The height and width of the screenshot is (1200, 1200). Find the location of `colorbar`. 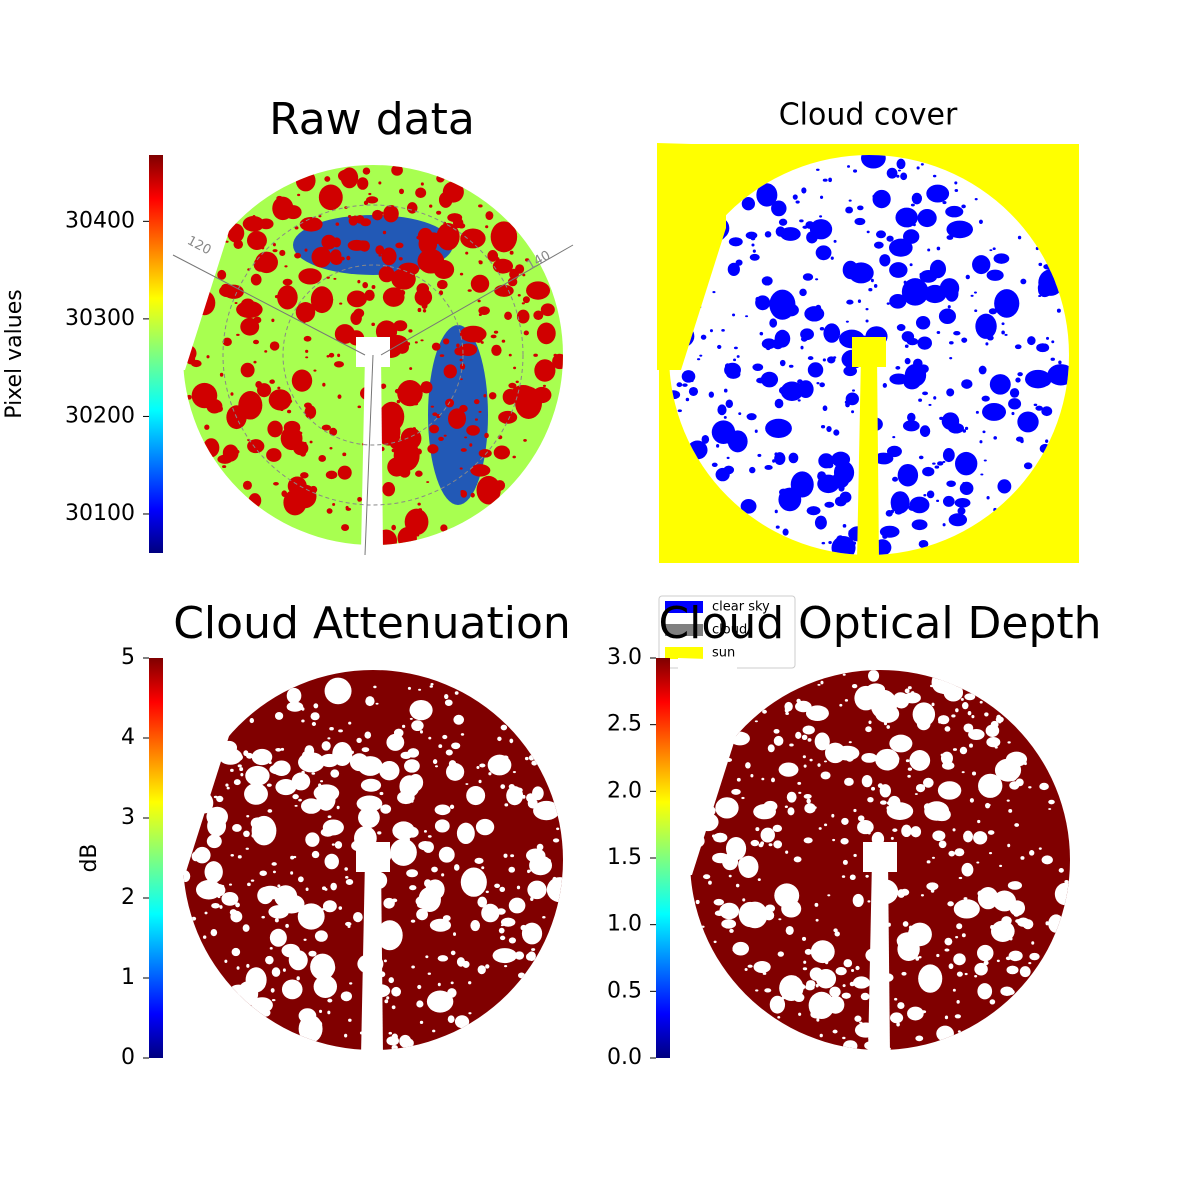

colorbar is located at coordinates (156, 858).